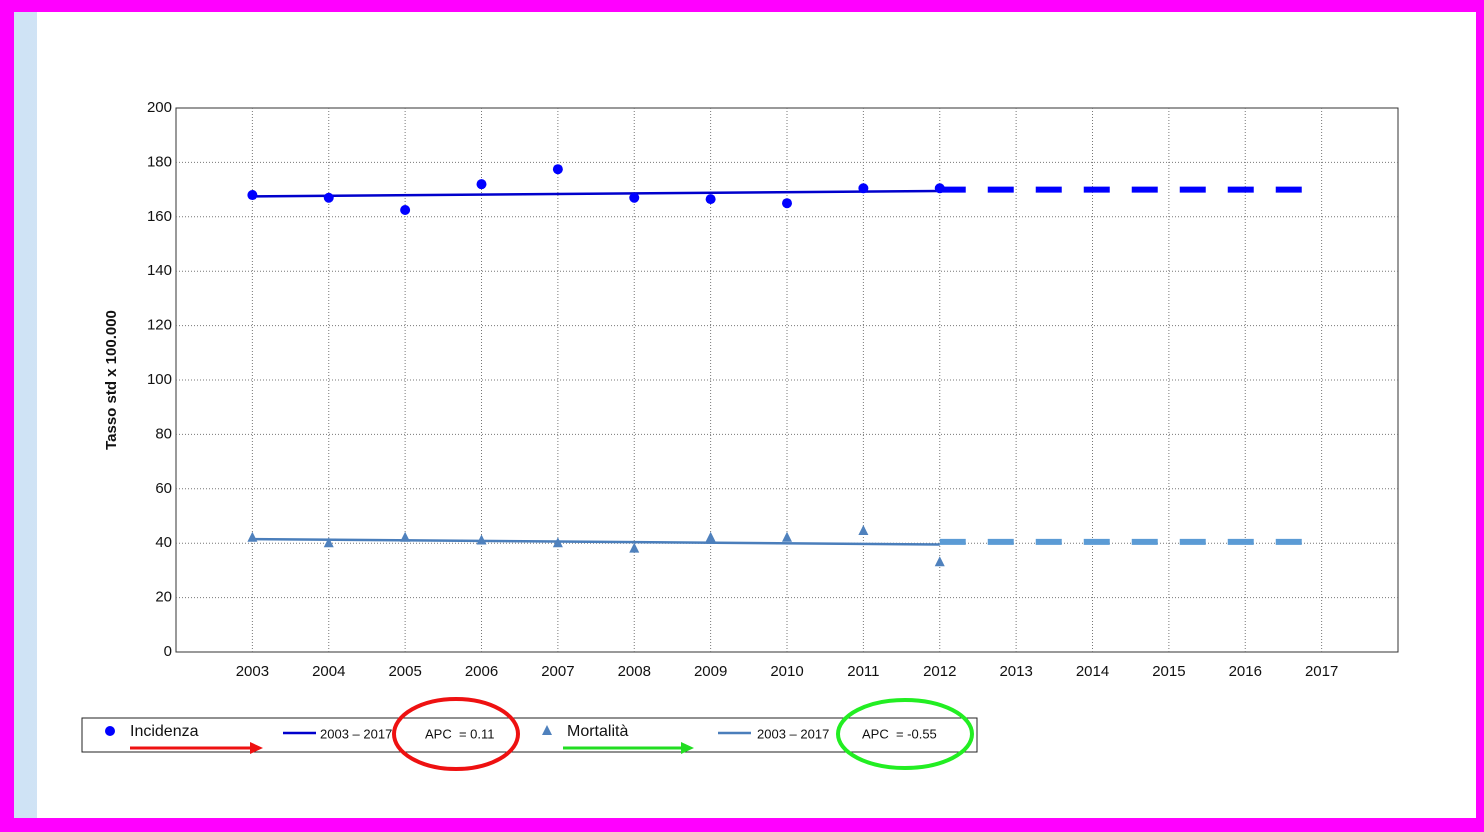  I want to click on legend-label: Incidenza, so click(164, 731).